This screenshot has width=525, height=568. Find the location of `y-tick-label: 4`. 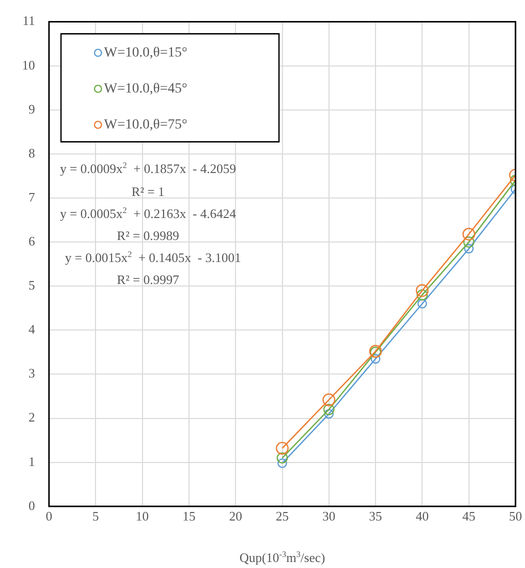

y-tick-label: 4 is located at coordinates (32, 329).